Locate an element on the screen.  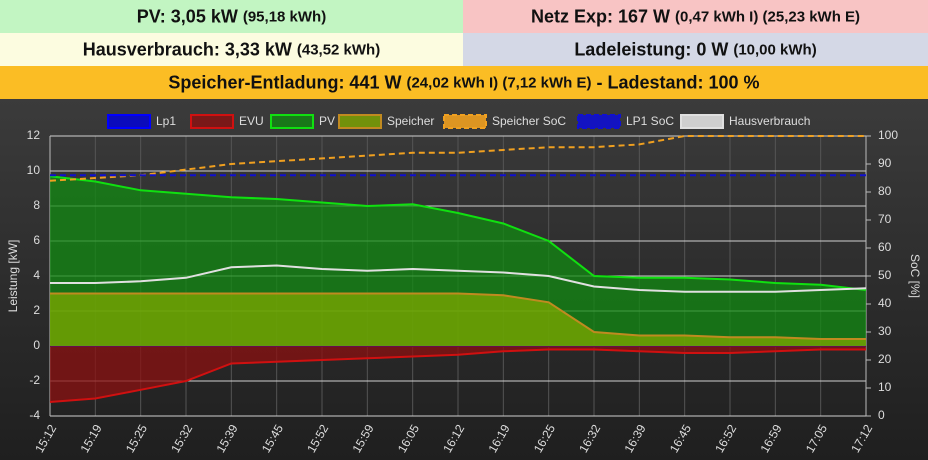
status-value: - Ladestand: 100 % is located at coordinates (678, 82).